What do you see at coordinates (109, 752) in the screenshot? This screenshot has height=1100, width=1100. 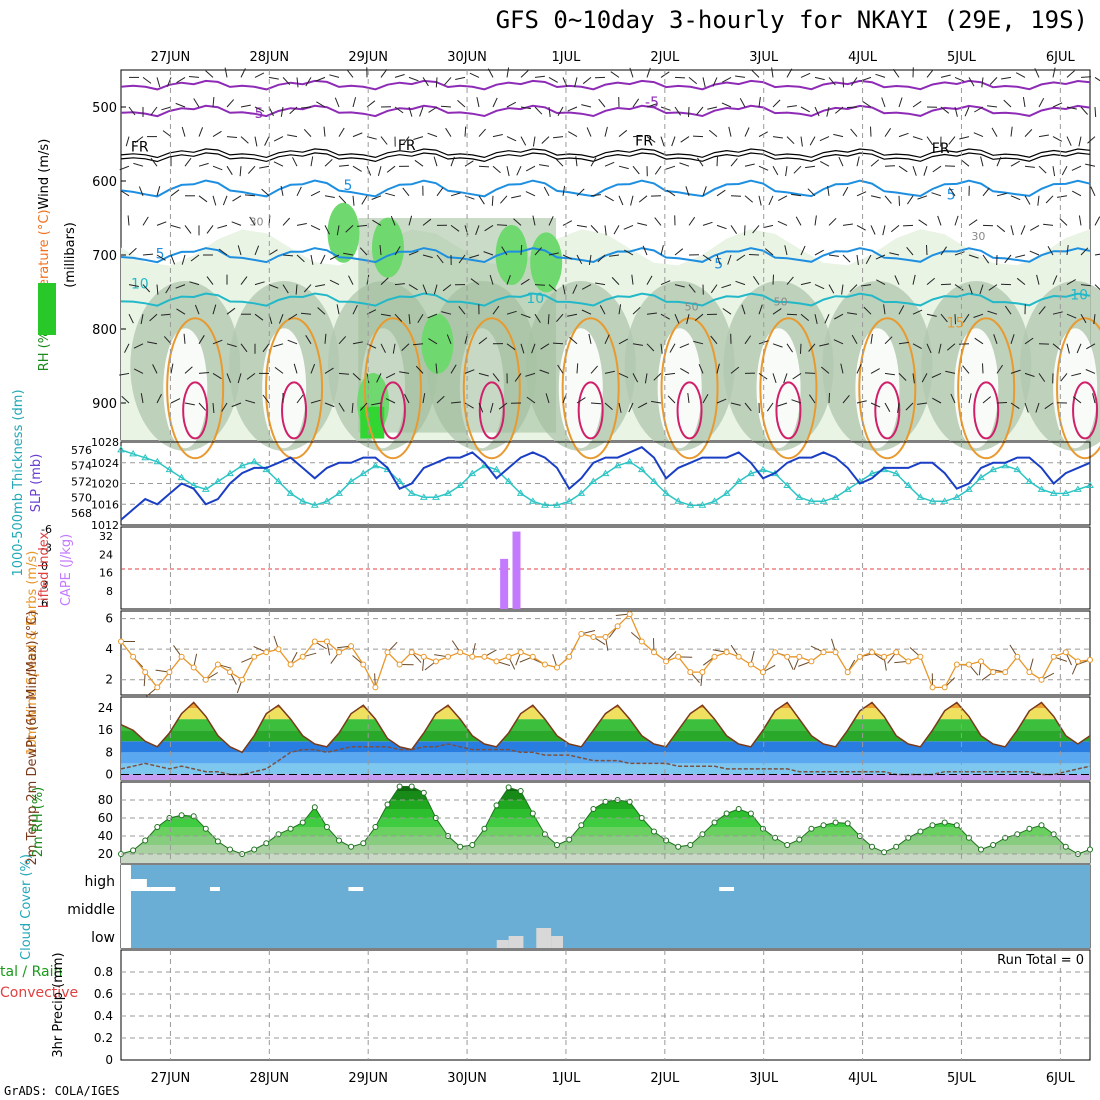 I see `temp-tick-label: 8` at bounding box center [109, 752].